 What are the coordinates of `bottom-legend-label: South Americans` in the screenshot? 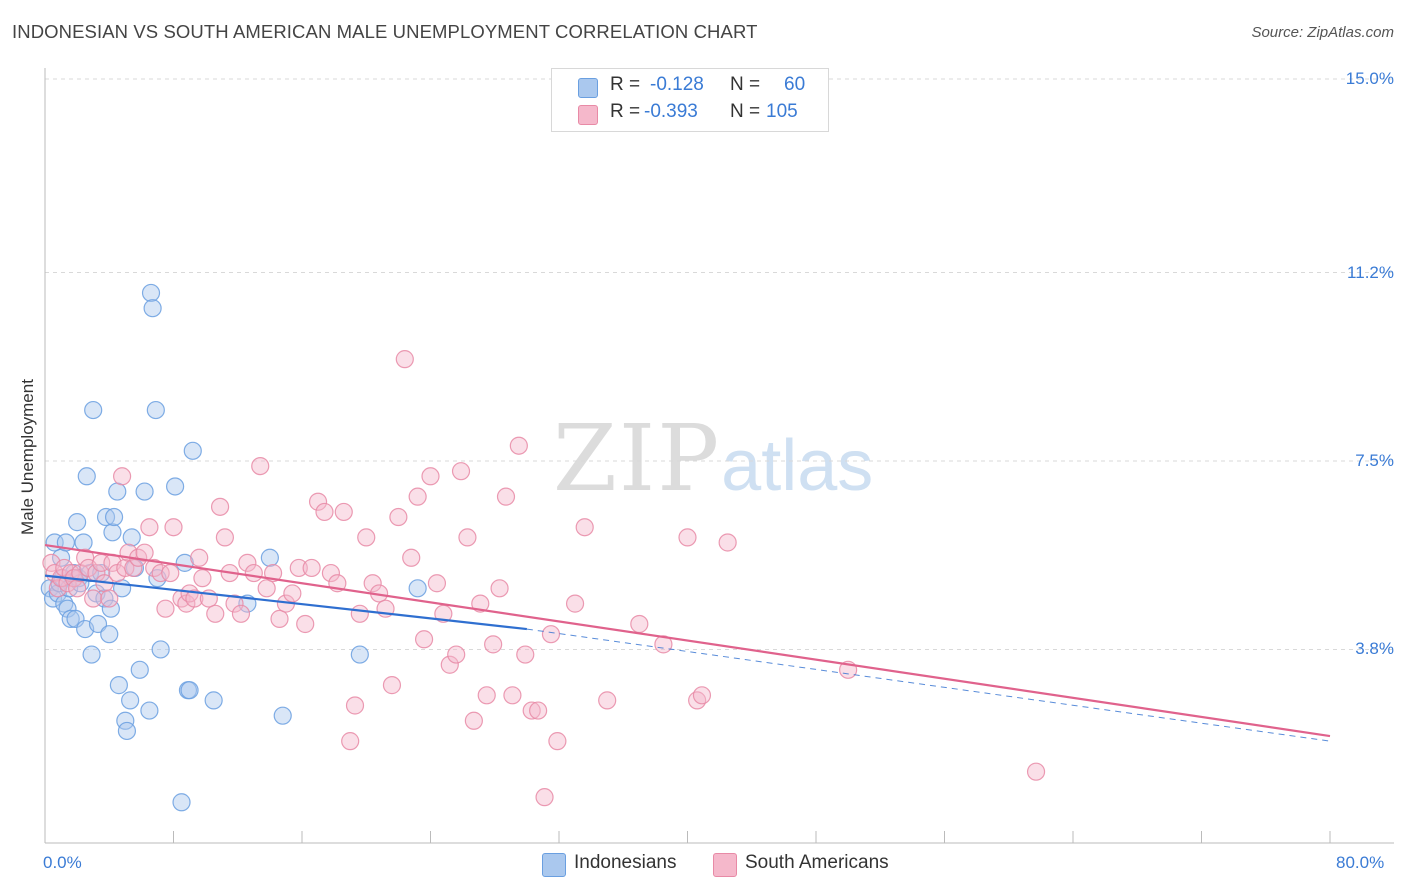 It's located at (817, 862).